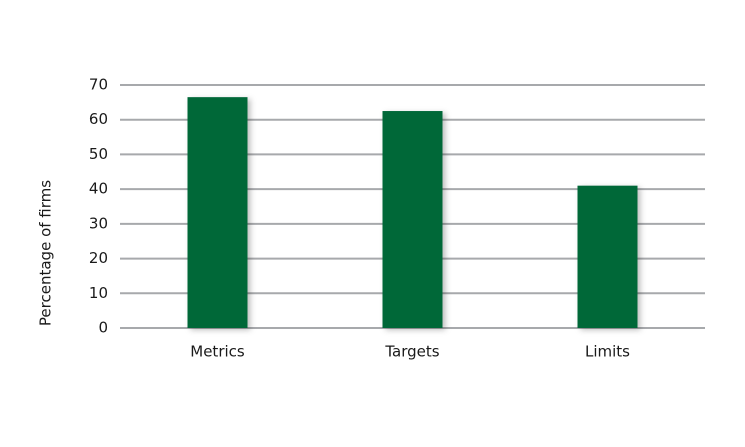  I want to click on y-tick-label: 60, so click(98, 119).